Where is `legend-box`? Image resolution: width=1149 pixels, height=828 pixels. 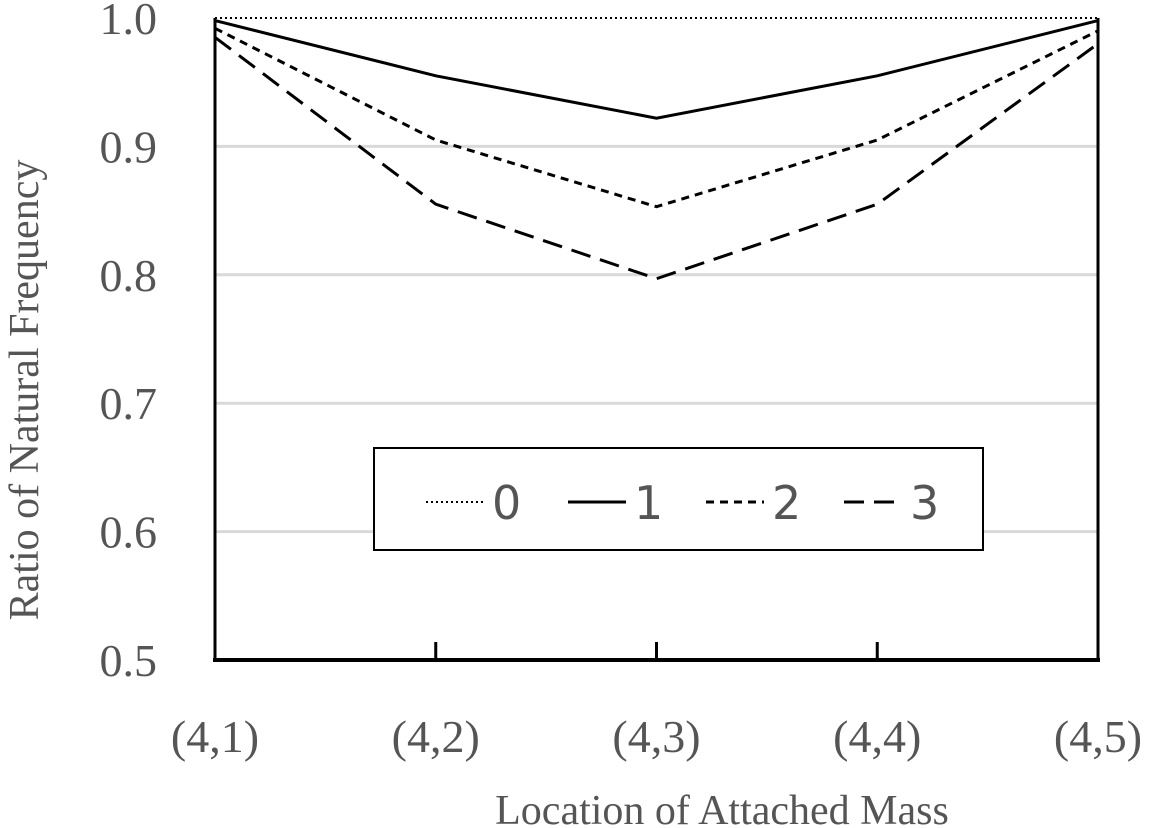
legend-box is located at coordinates (678, 499).